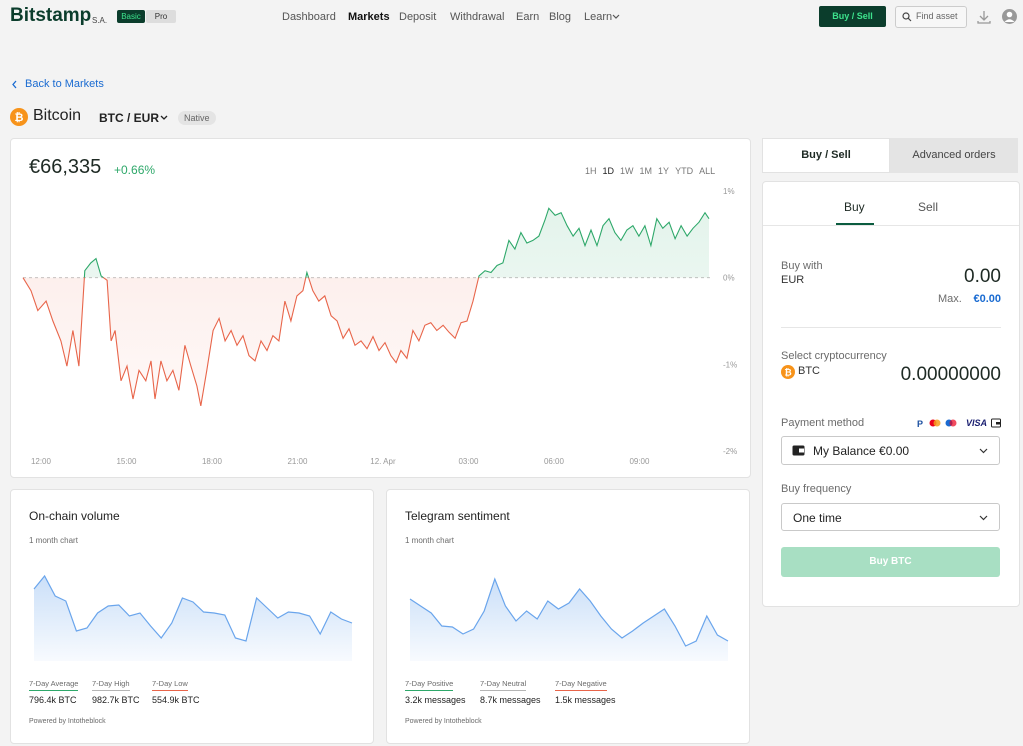 The width and height of the screenshot is (1023, 746). I want to click on stat-value: 3.2k messages, so click(435, 700).